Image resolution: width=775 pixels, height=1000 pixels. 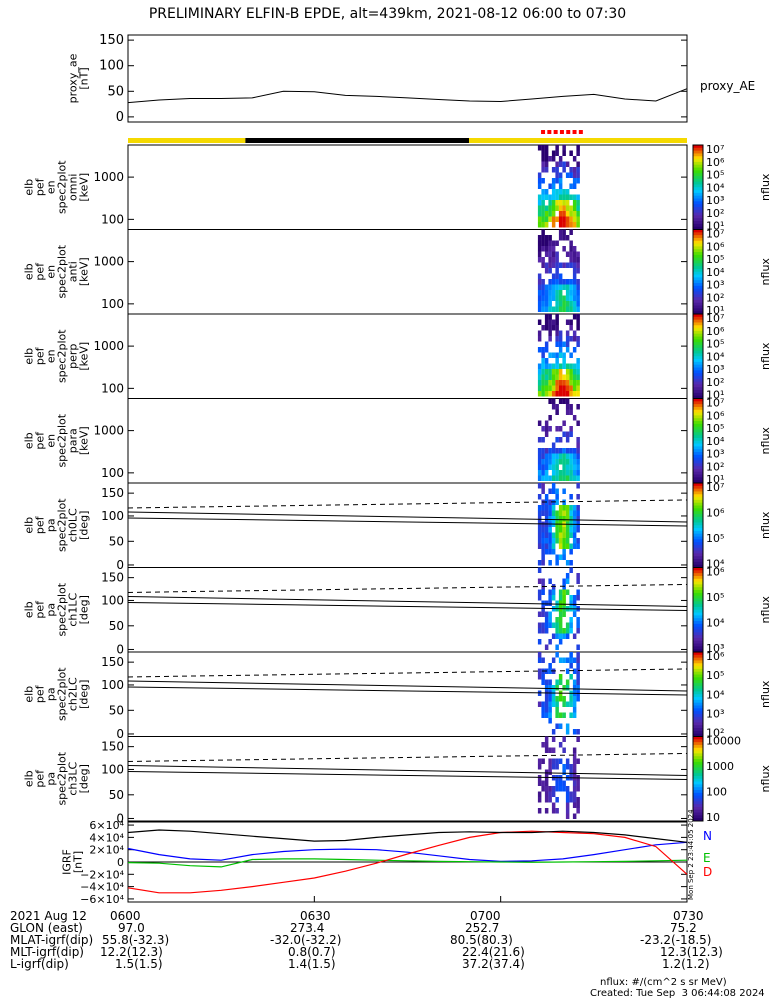 What do you see at coordinates (715, 234) in the screenshot?
I see `colorbar-tick-label: 10⁷` at bounding box center [715, 234].